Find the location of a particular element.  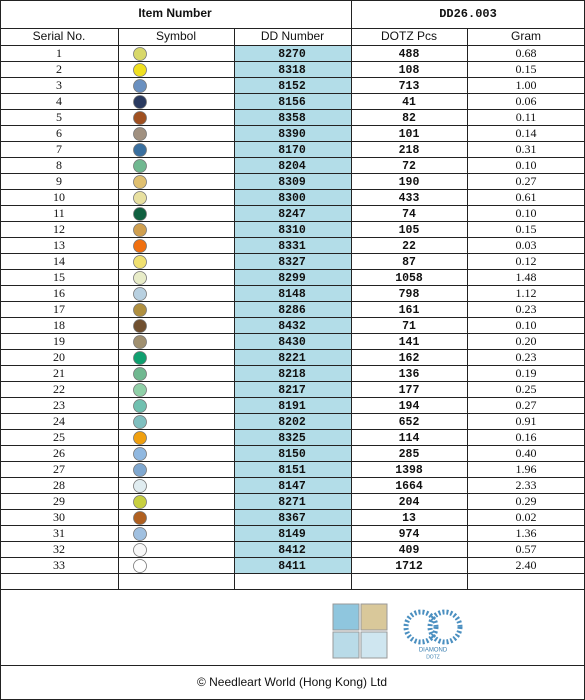

header-label: Item Number is located at coordinates (175, 13).